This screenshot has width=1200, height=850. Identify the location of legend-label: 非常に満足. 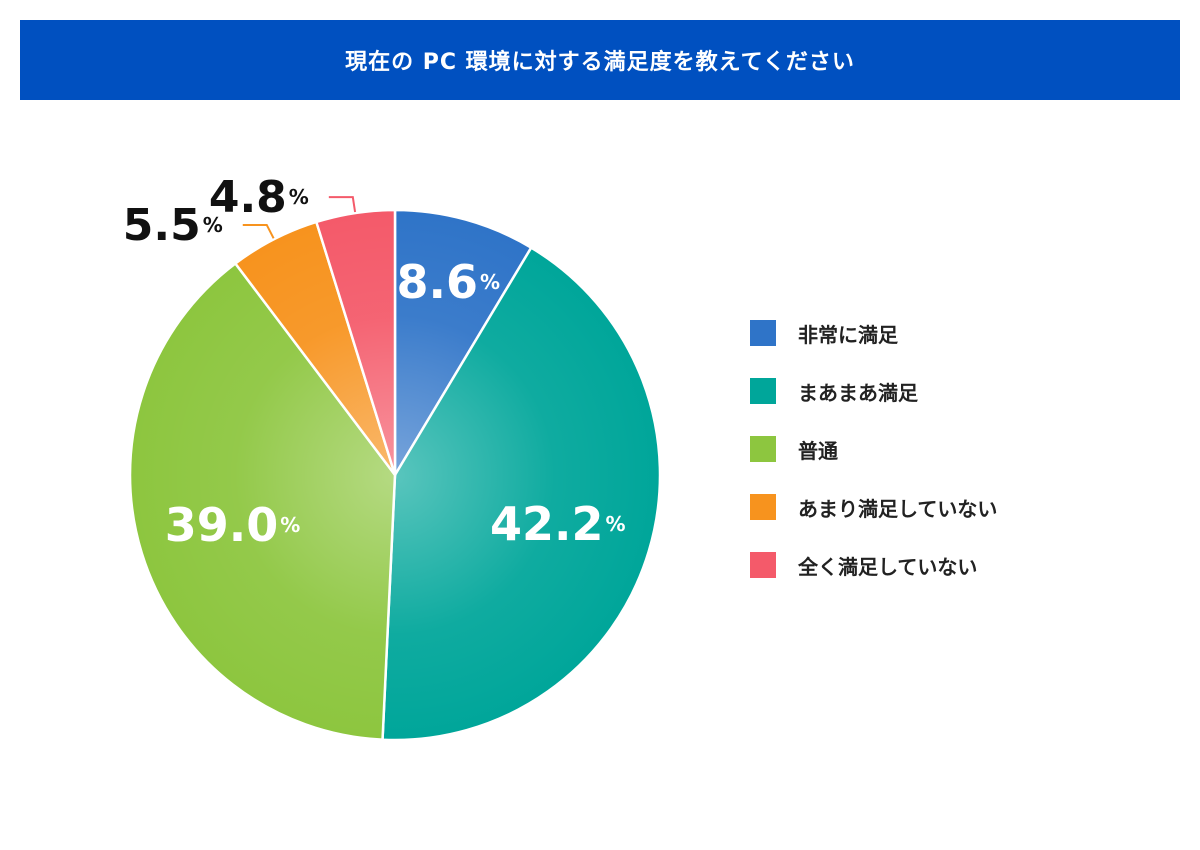
(848, 334).